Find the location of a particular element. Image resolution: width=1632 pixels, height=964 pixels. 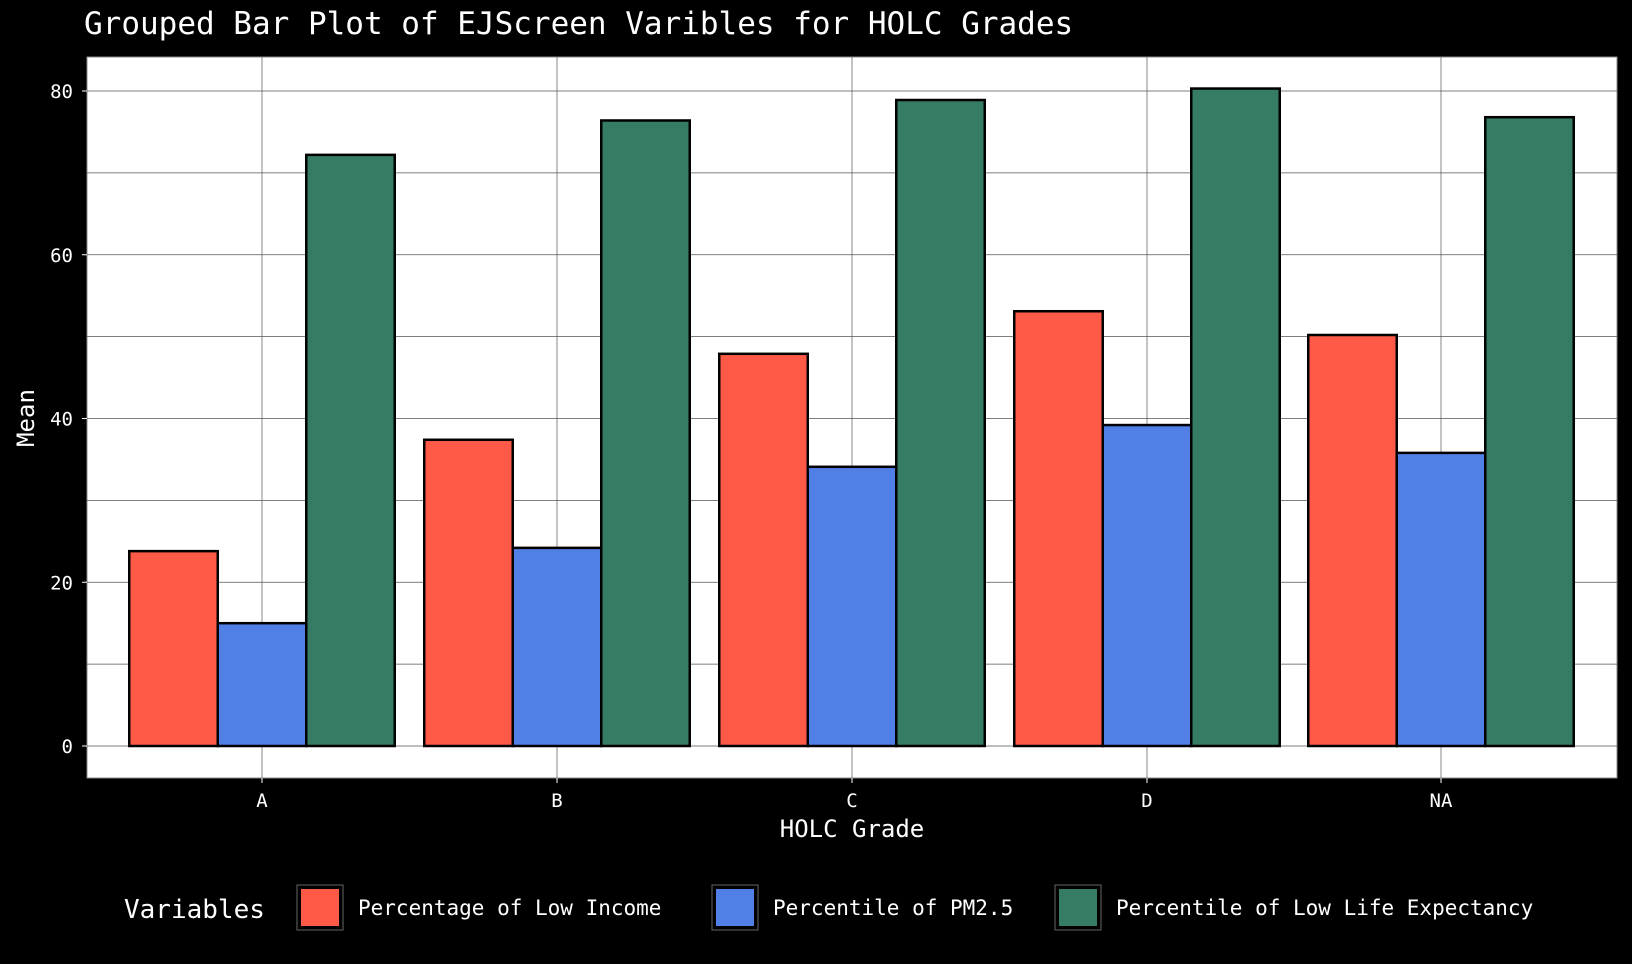

x-axis-ticks: A B C D NA is located at coordinates (854, 795).